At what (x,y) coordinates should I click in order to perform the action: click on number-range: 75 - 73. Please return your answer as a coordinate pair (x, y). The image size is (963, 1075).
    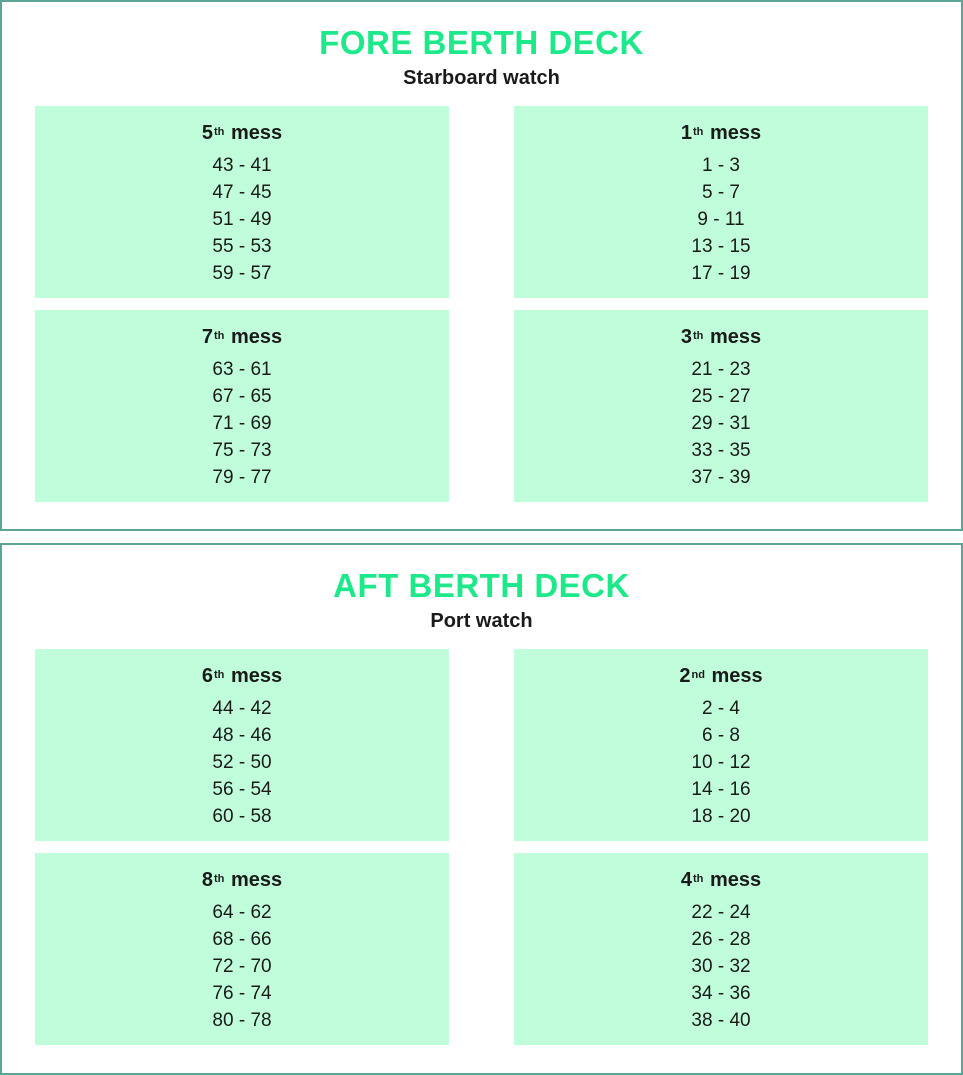
    Looking at the image, I should click on (242, 450).